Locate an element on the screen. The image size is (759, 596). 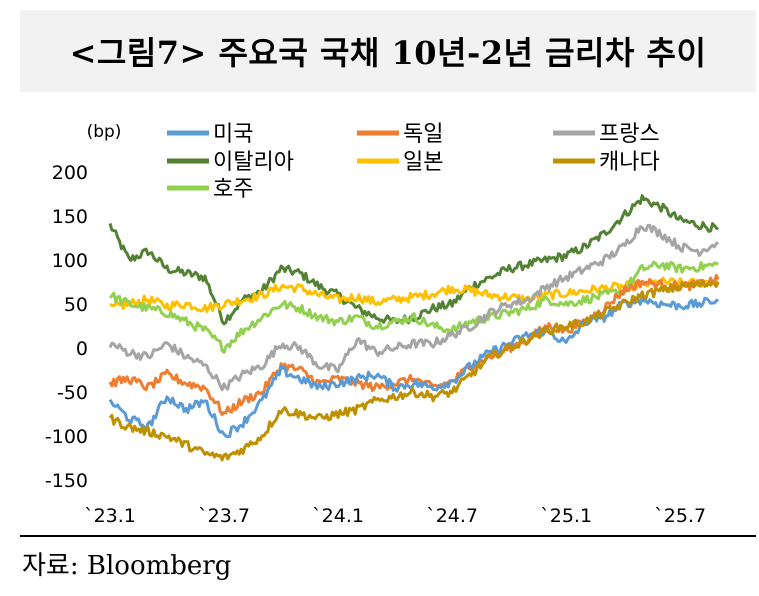
legend-label: 일본 is located at coordinates (423, 162).